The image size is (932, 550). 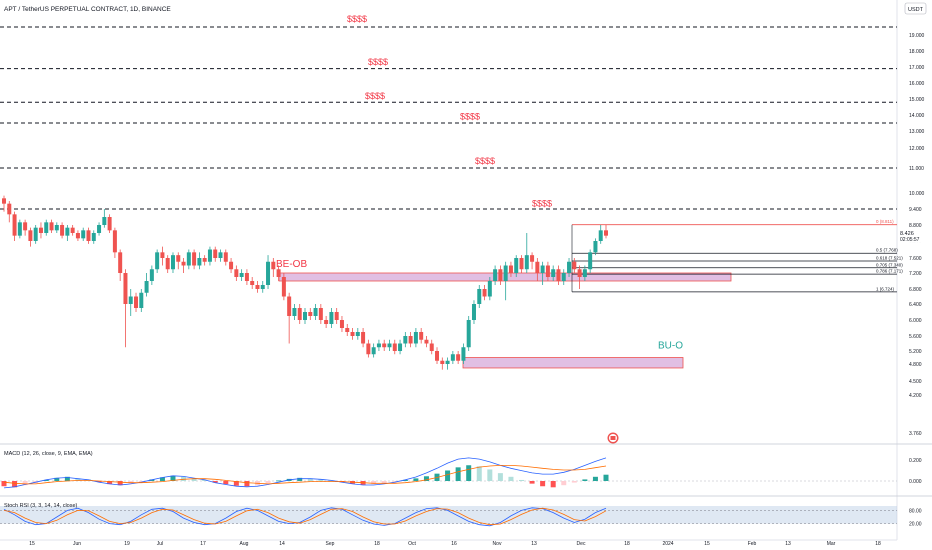 What do you see at coordinates (917, 100) in the screenshot?
I see `price-tick: 15.000` at bounding box center [917, 100].